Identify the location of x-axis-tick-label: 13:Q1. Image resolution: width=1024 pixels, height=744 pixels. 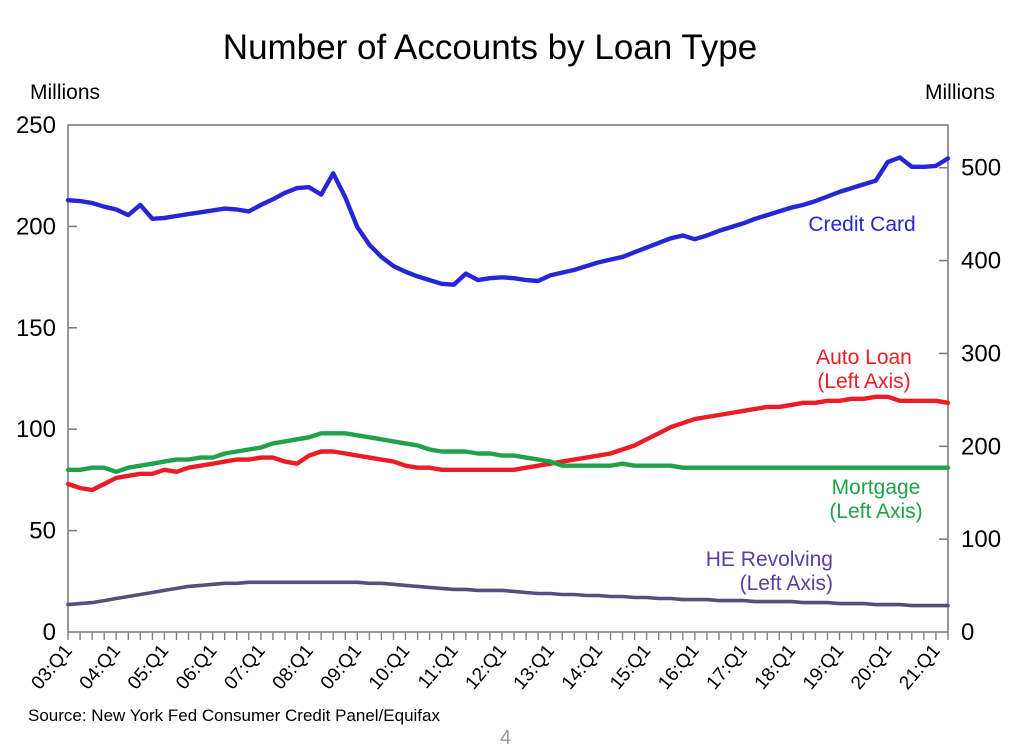
(534, 667).